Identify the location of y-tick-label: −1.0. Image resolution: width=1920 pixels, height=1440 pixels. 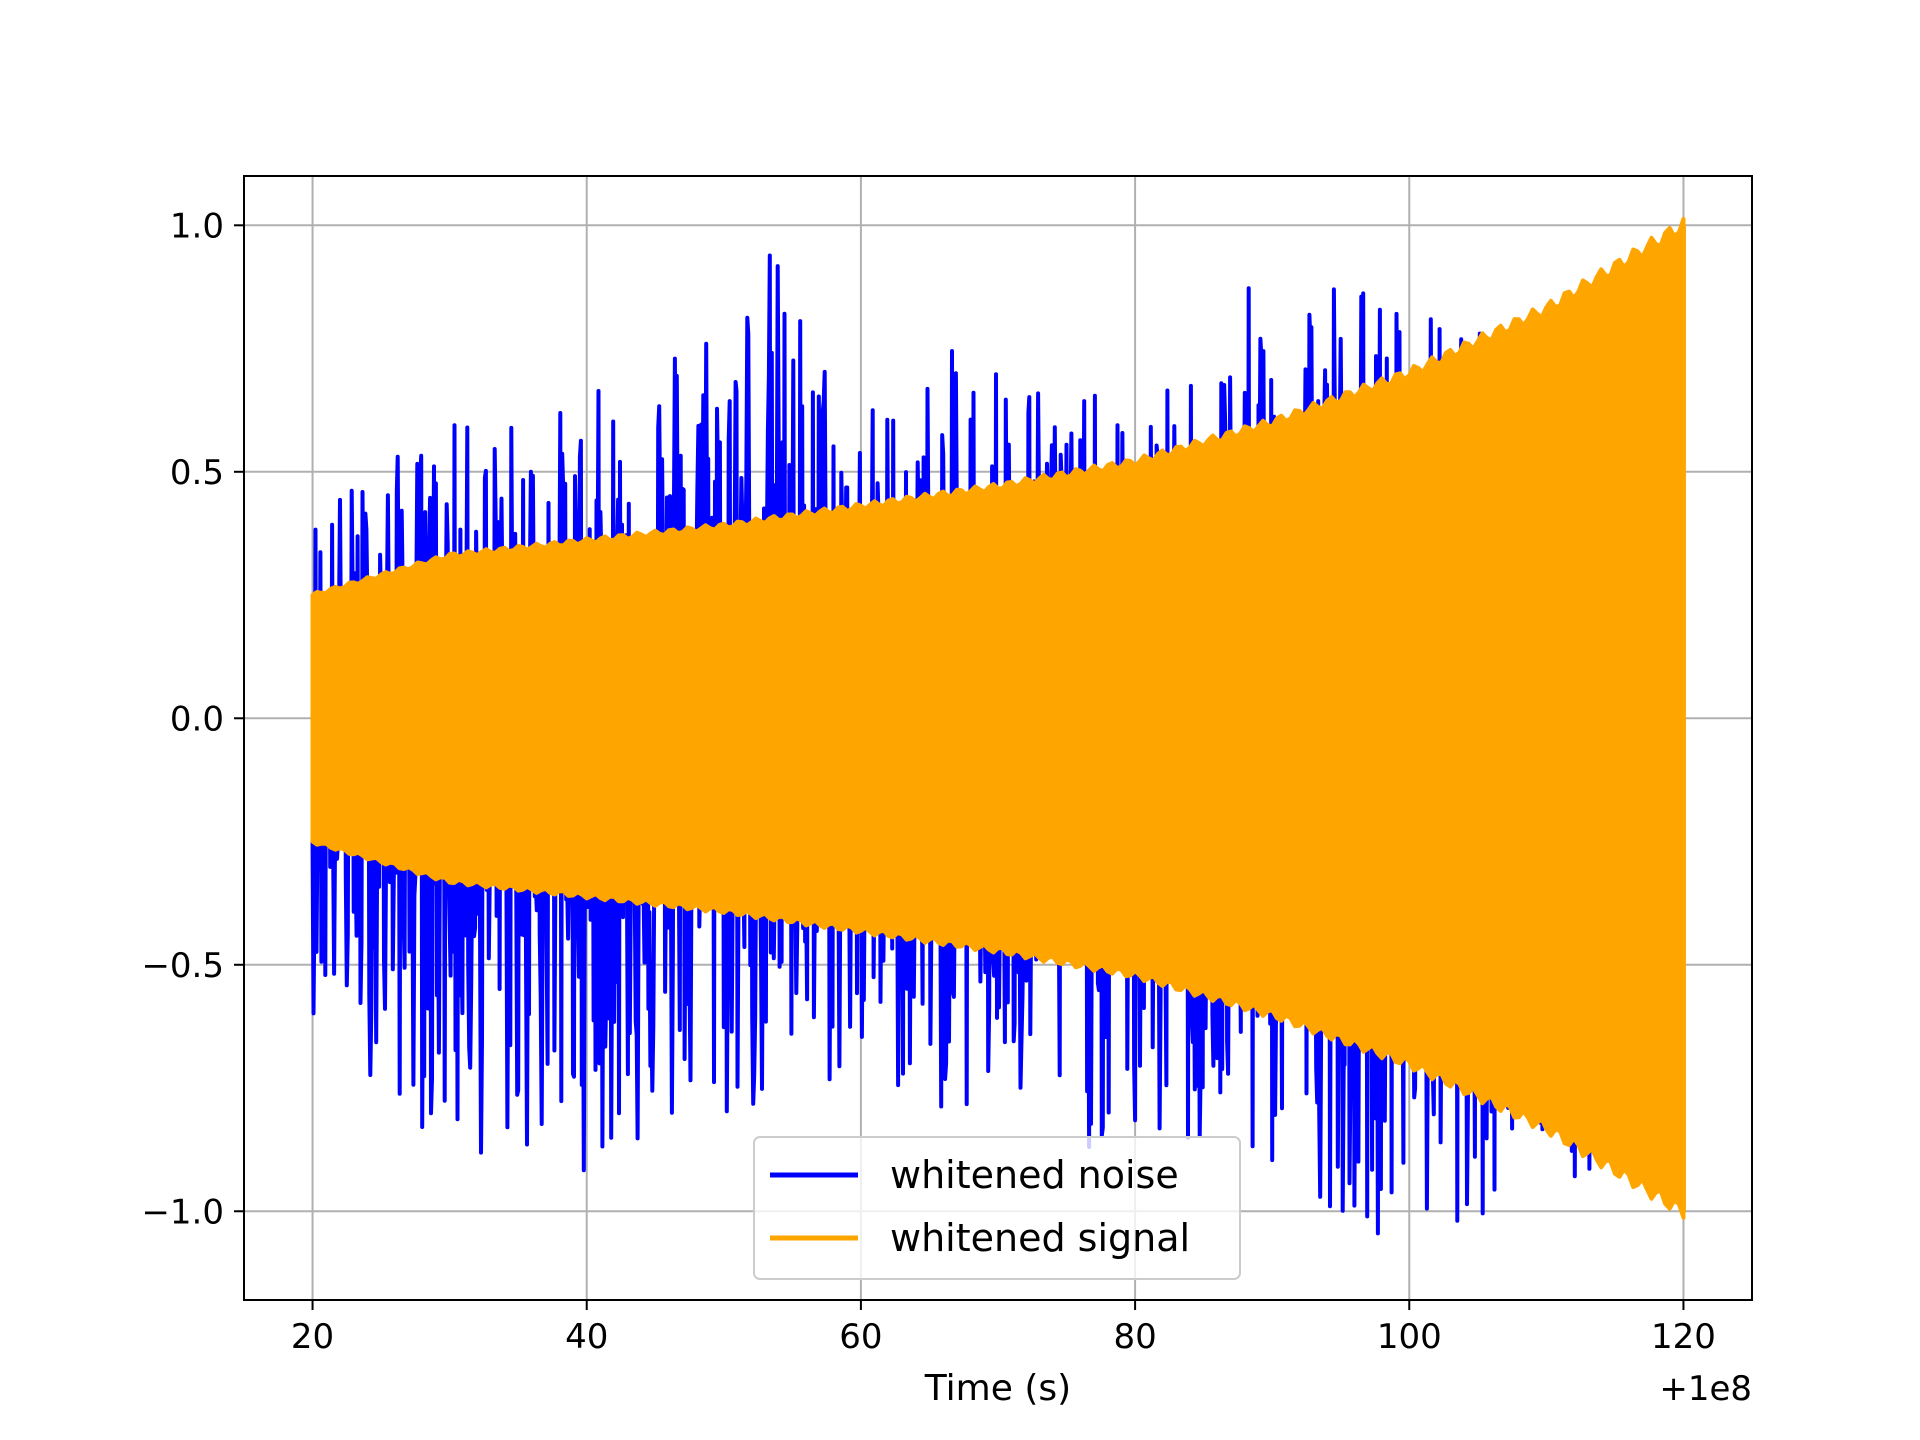
(182, 1212).